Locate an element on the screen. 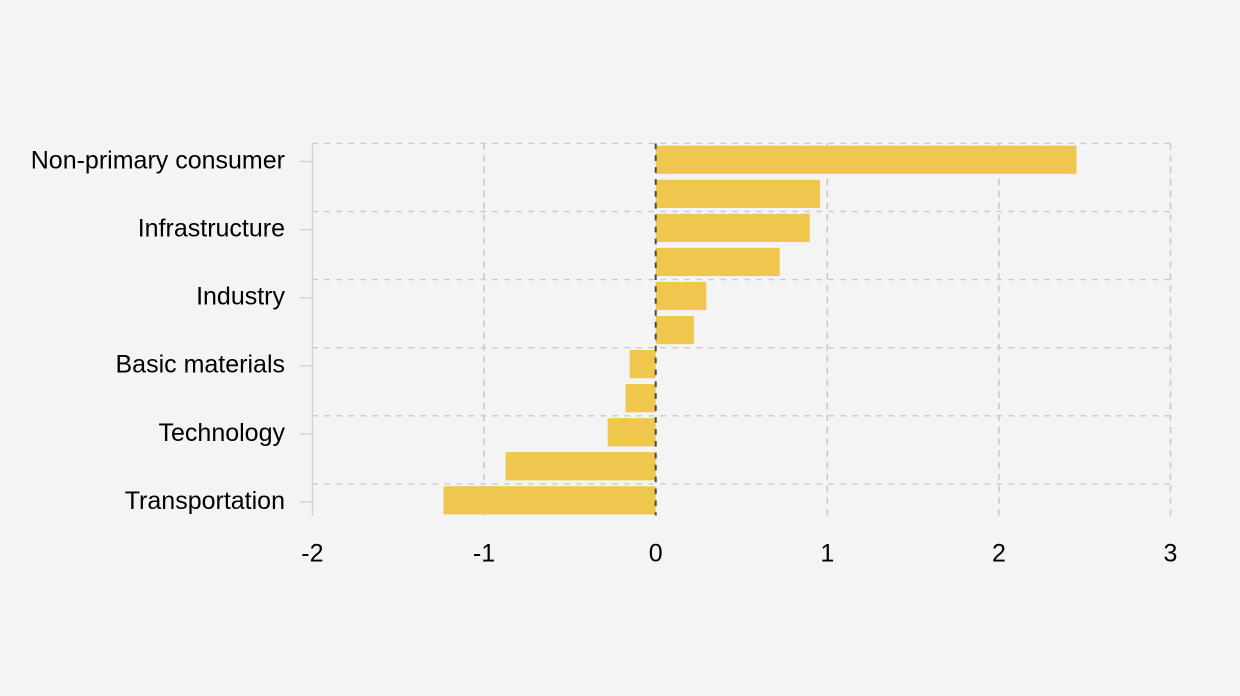 The width and height of the screenshot is (1240, 696). svg-text: Industry is located at coordinates (240, 297).